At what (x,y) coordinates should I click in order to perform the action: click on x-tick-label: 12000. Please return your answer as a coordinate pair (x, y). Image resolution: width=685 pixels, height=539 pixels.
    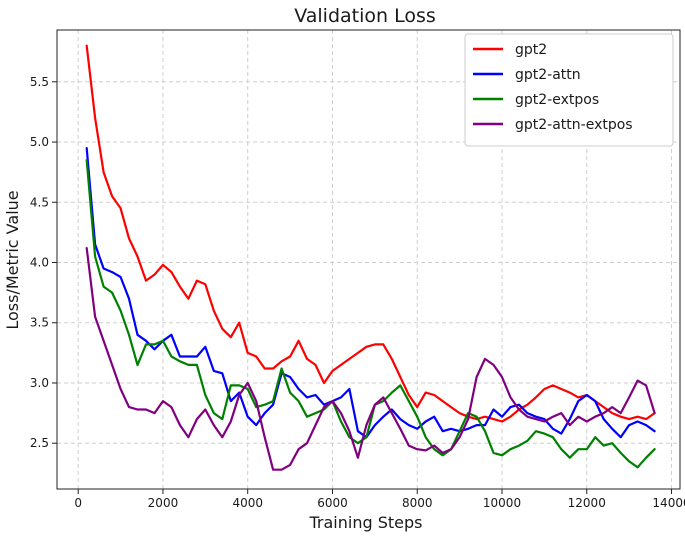
    Looking at the image, I should click on (587, 503).